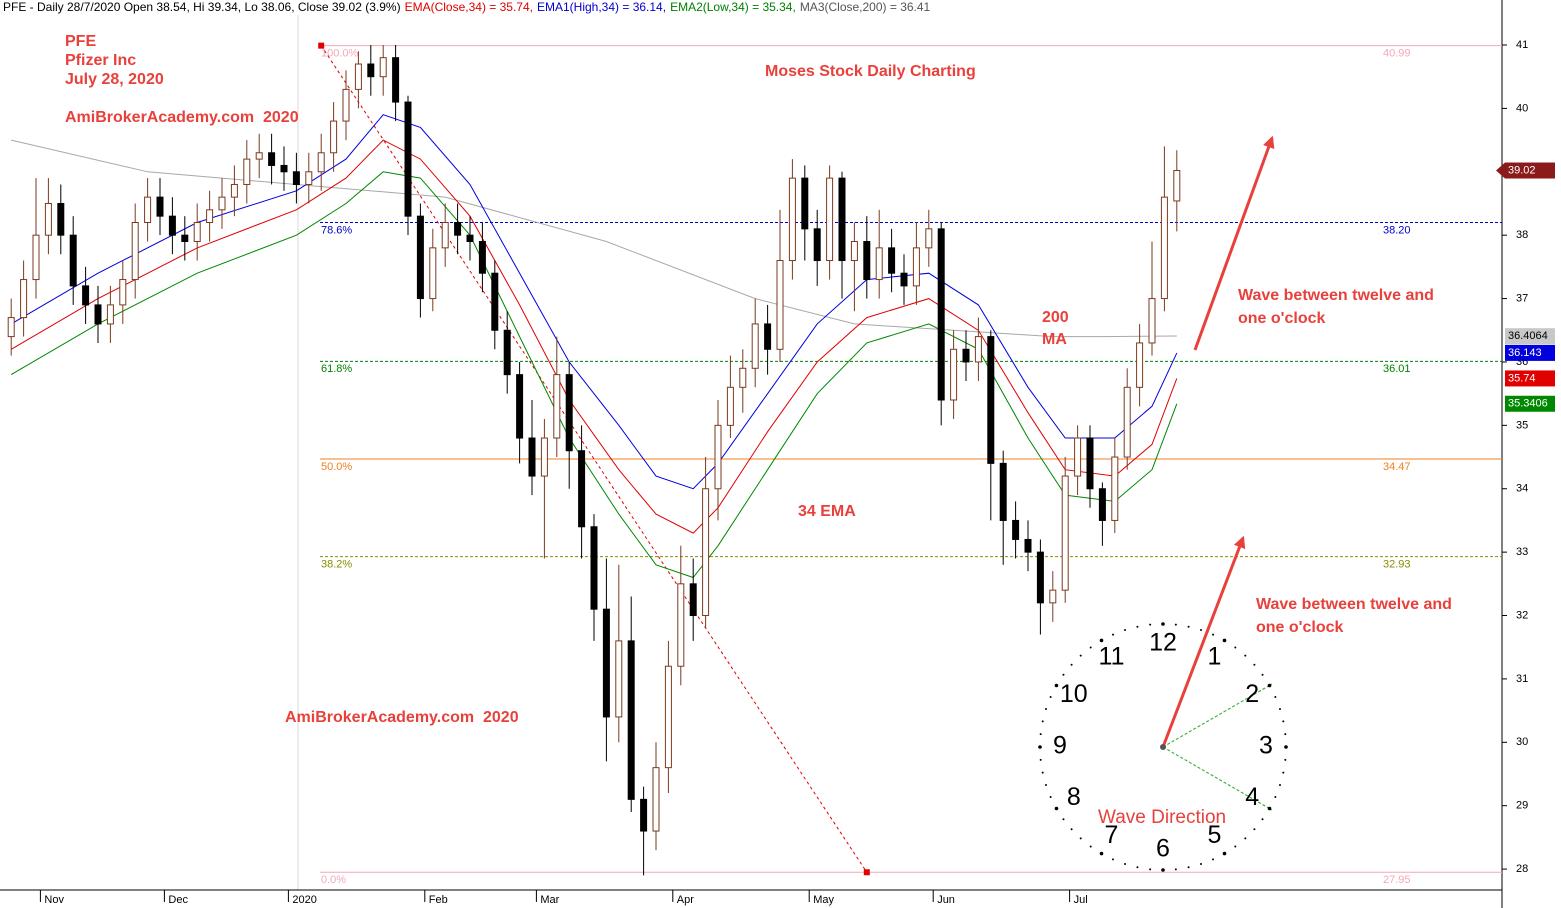  What do you see at coordinates (336, 230) in the screenshot?
I see `fib-percent: 78.6%` at bounding box center [336, 230].